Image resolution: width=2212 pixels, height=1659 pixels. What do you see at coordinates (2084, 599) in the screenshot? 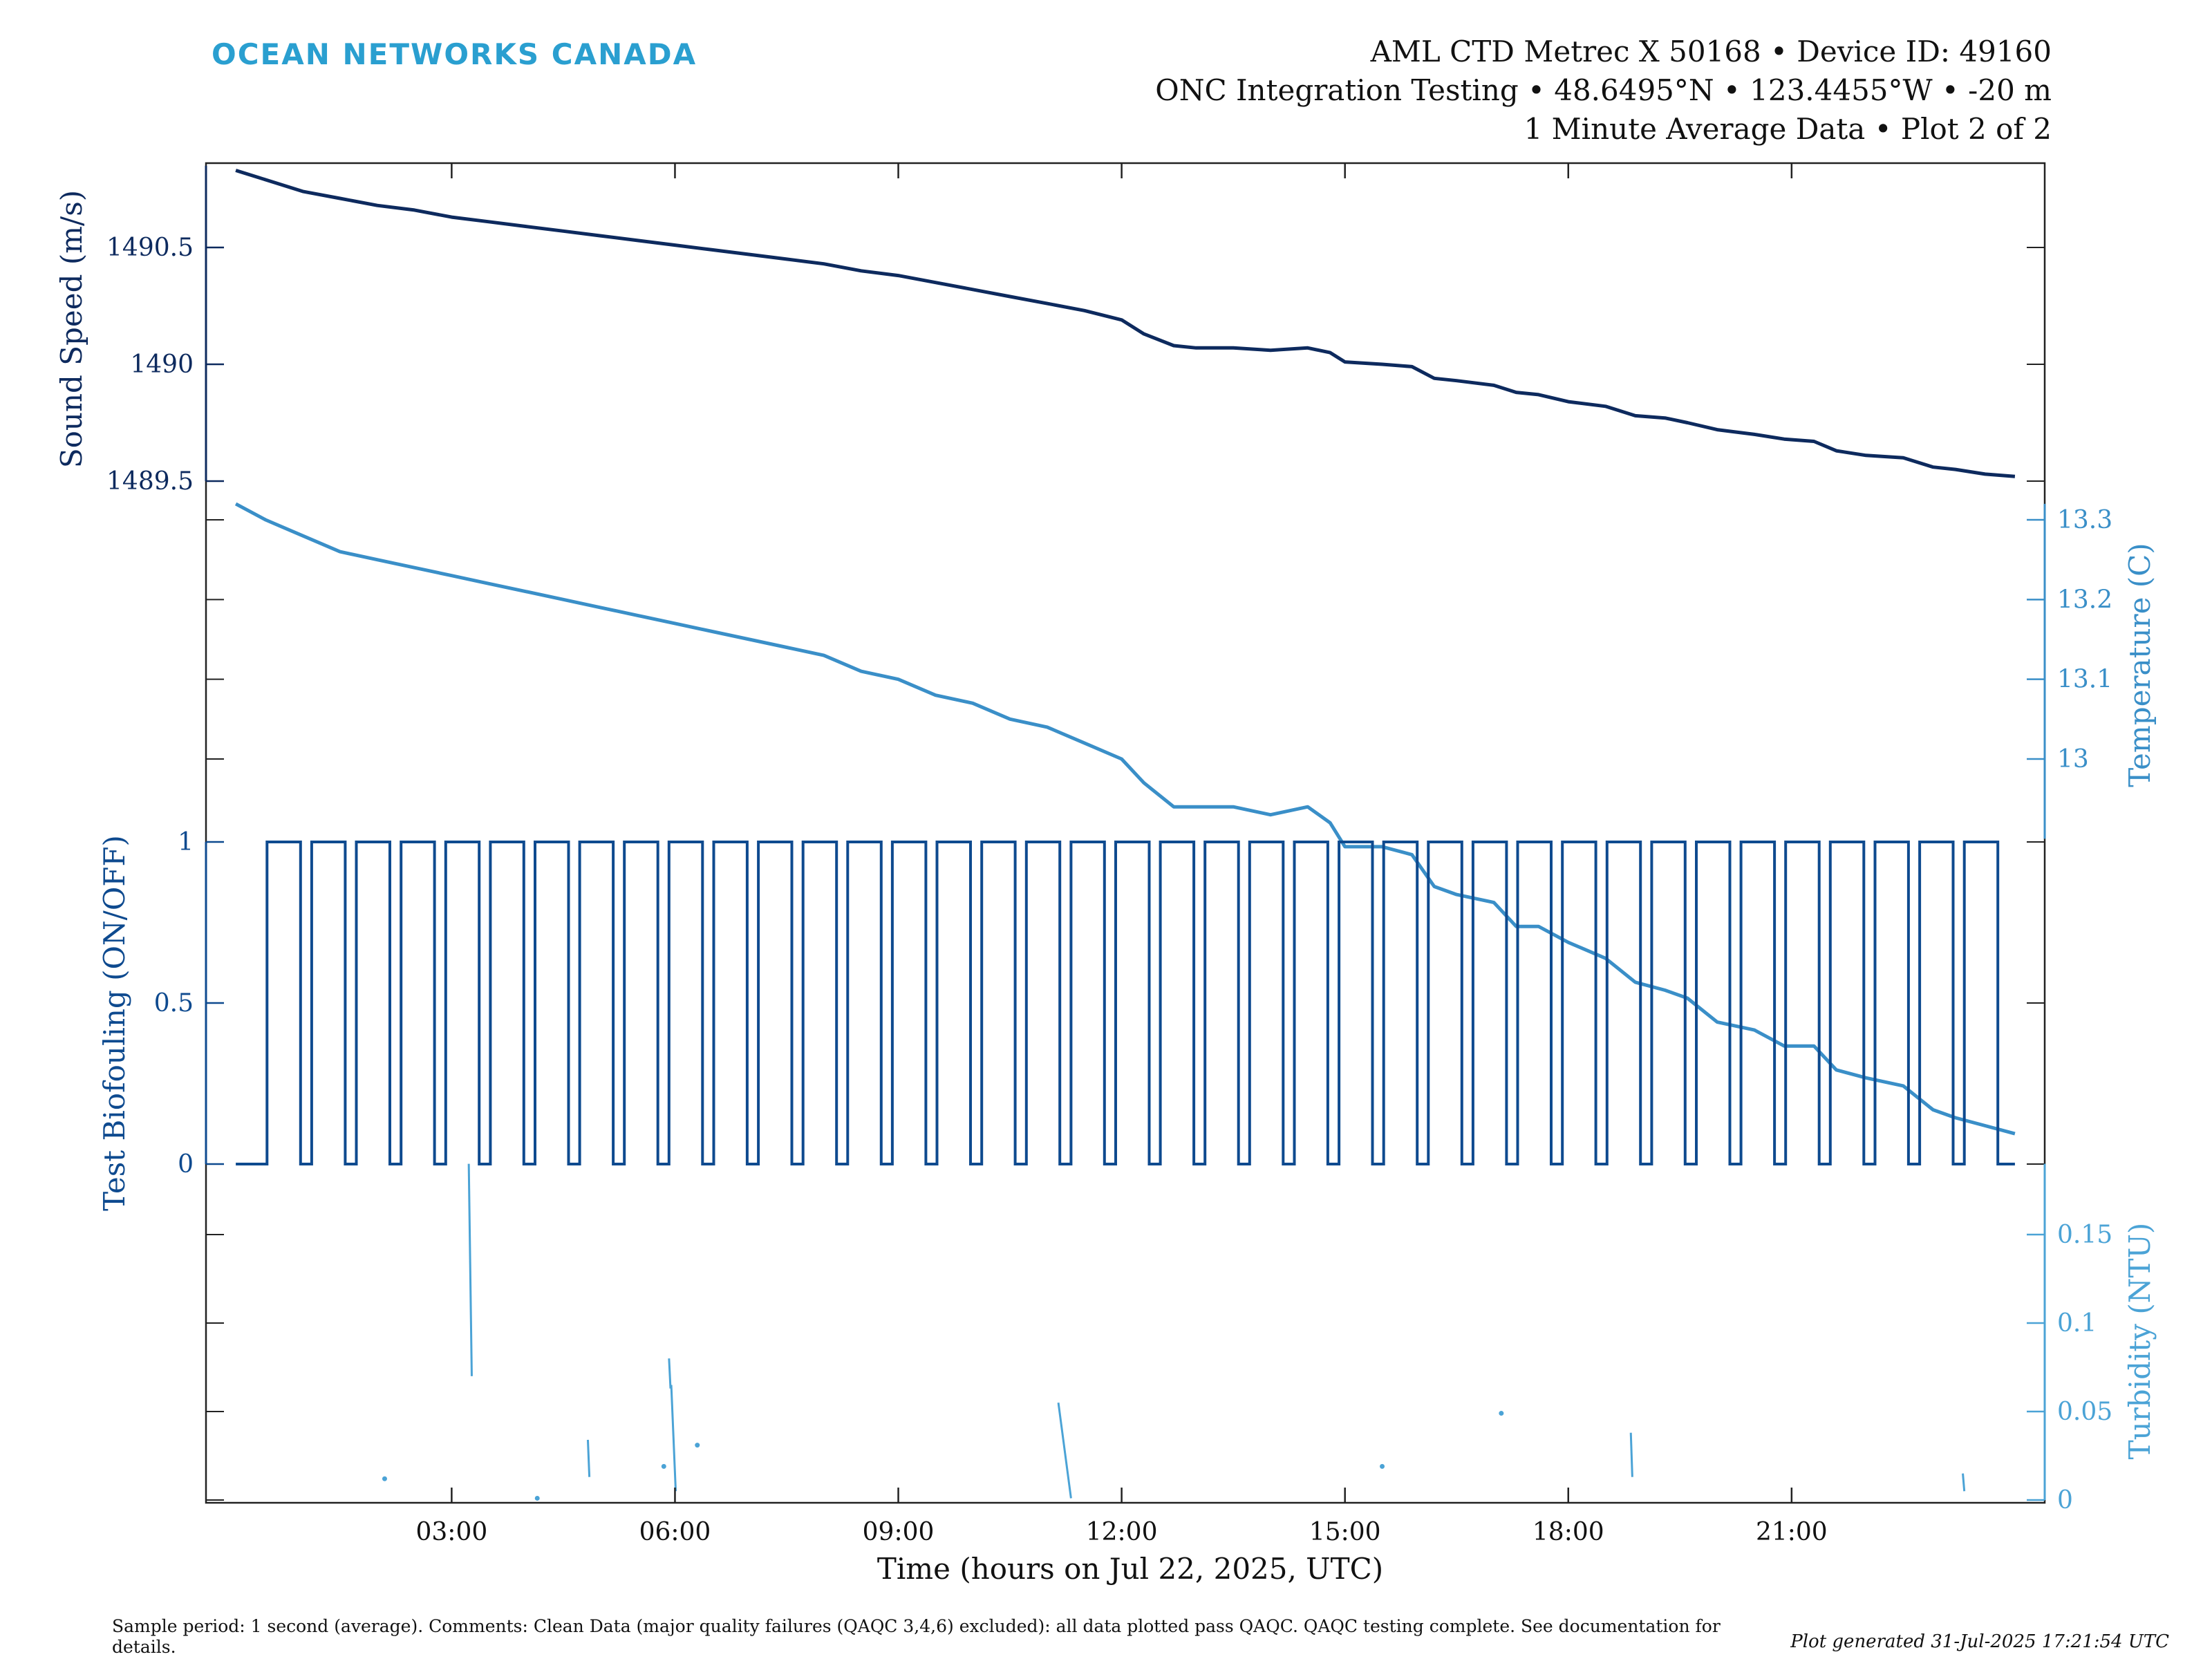
I see `y-tick-label: 13.2` at bounding box center [2084, 599].